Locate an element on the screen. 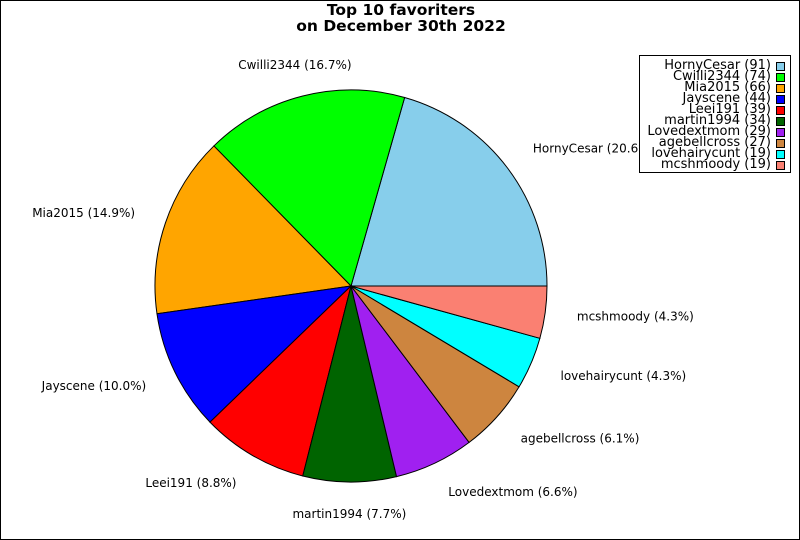  legend-label: agebellcross (27) is located at coordinates (714, 142).